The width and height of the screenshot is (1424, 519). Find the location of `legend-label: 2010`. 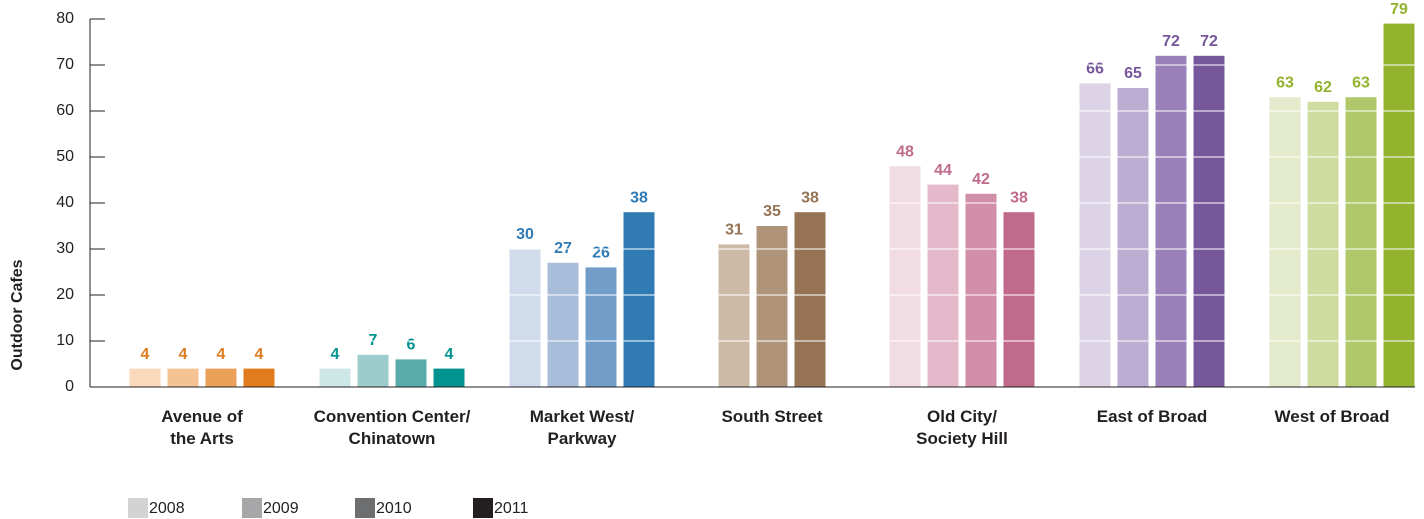

legend-label: 2010 is located at coordinates (394, 508).